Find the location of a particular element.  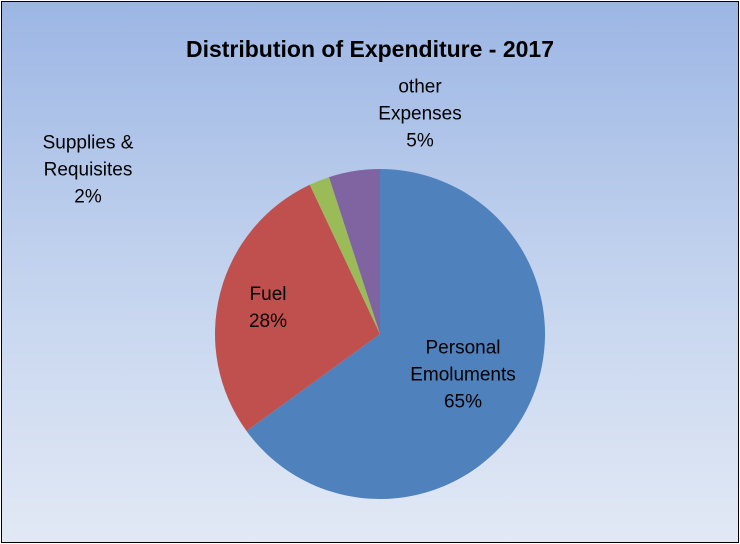

slice-label: Fuel 28% is located at coordinates (268, 308).